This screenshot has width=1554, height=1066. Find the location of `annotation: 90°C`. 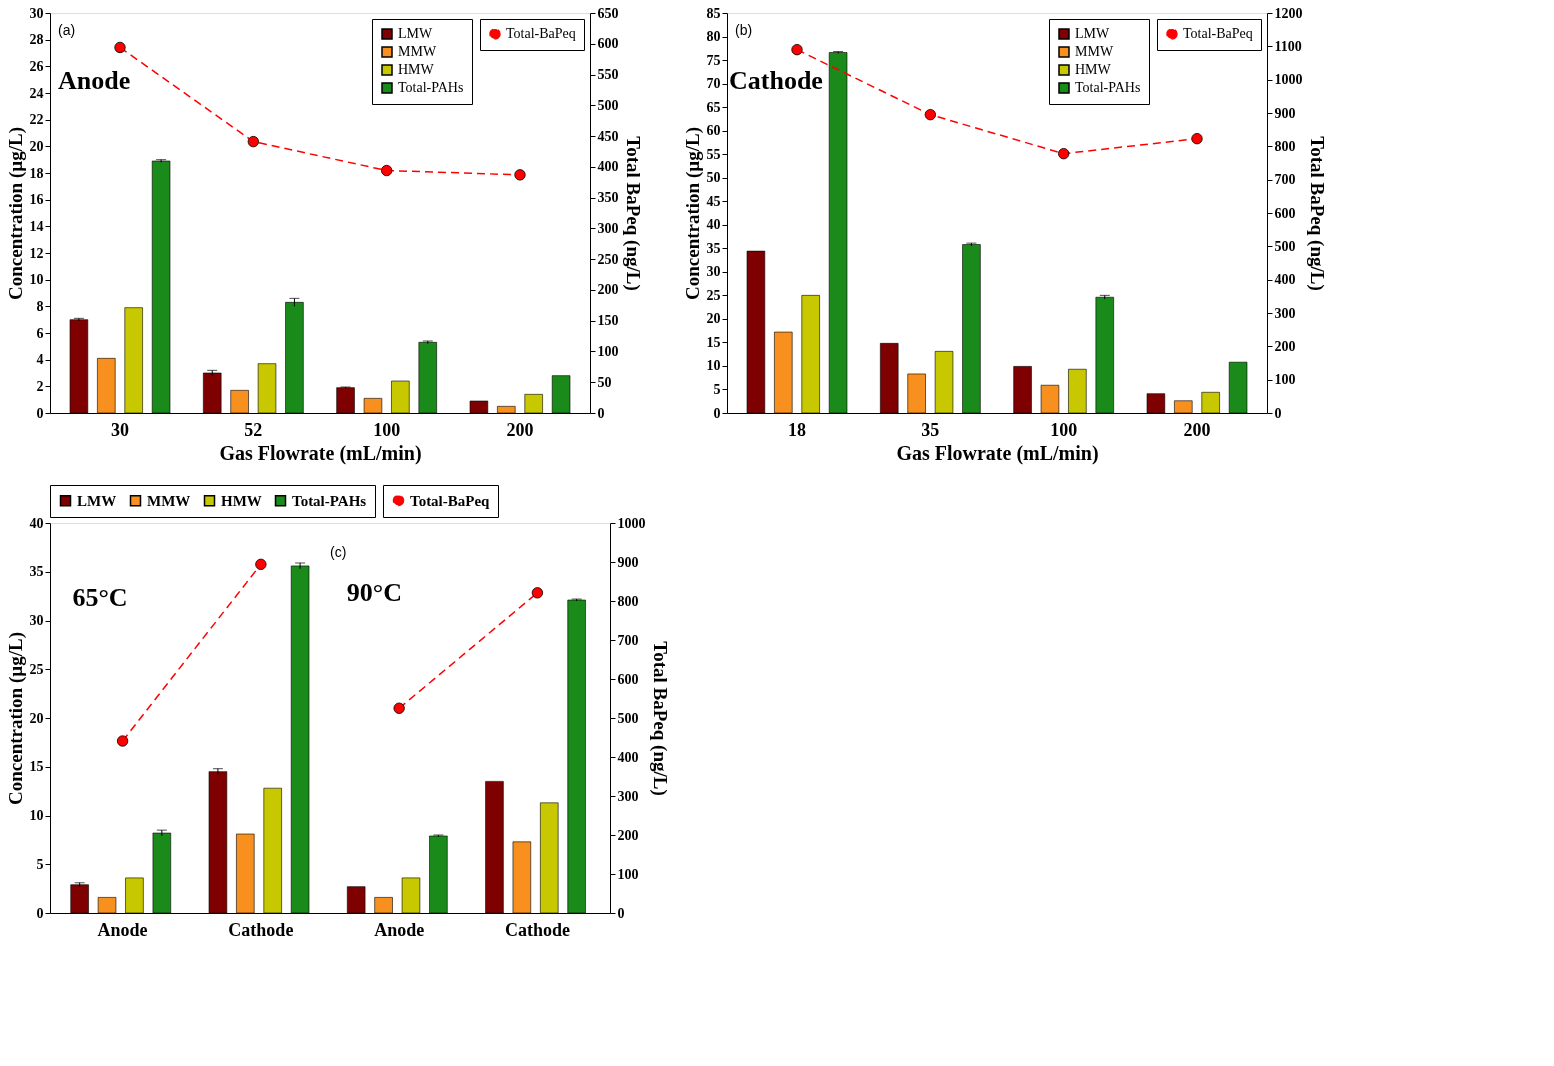

annotation: 90°C is located at coordinates (374, 592).